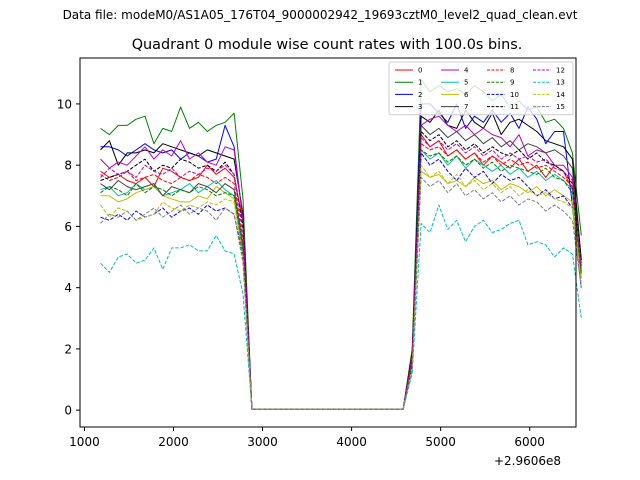 Image resolution: width=640 pixels, height=480 pixels. I want to click on x-tick-label: 5000, so click(440, 442).